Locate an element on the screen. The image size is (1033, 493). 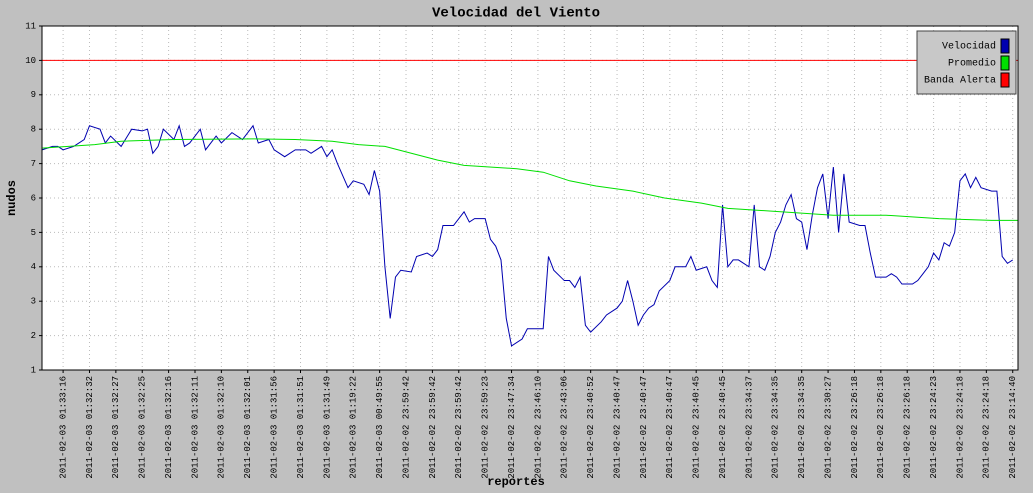
x-tick-label: 2011-02-02 23:40:52 is located at coordinates (591, 427).